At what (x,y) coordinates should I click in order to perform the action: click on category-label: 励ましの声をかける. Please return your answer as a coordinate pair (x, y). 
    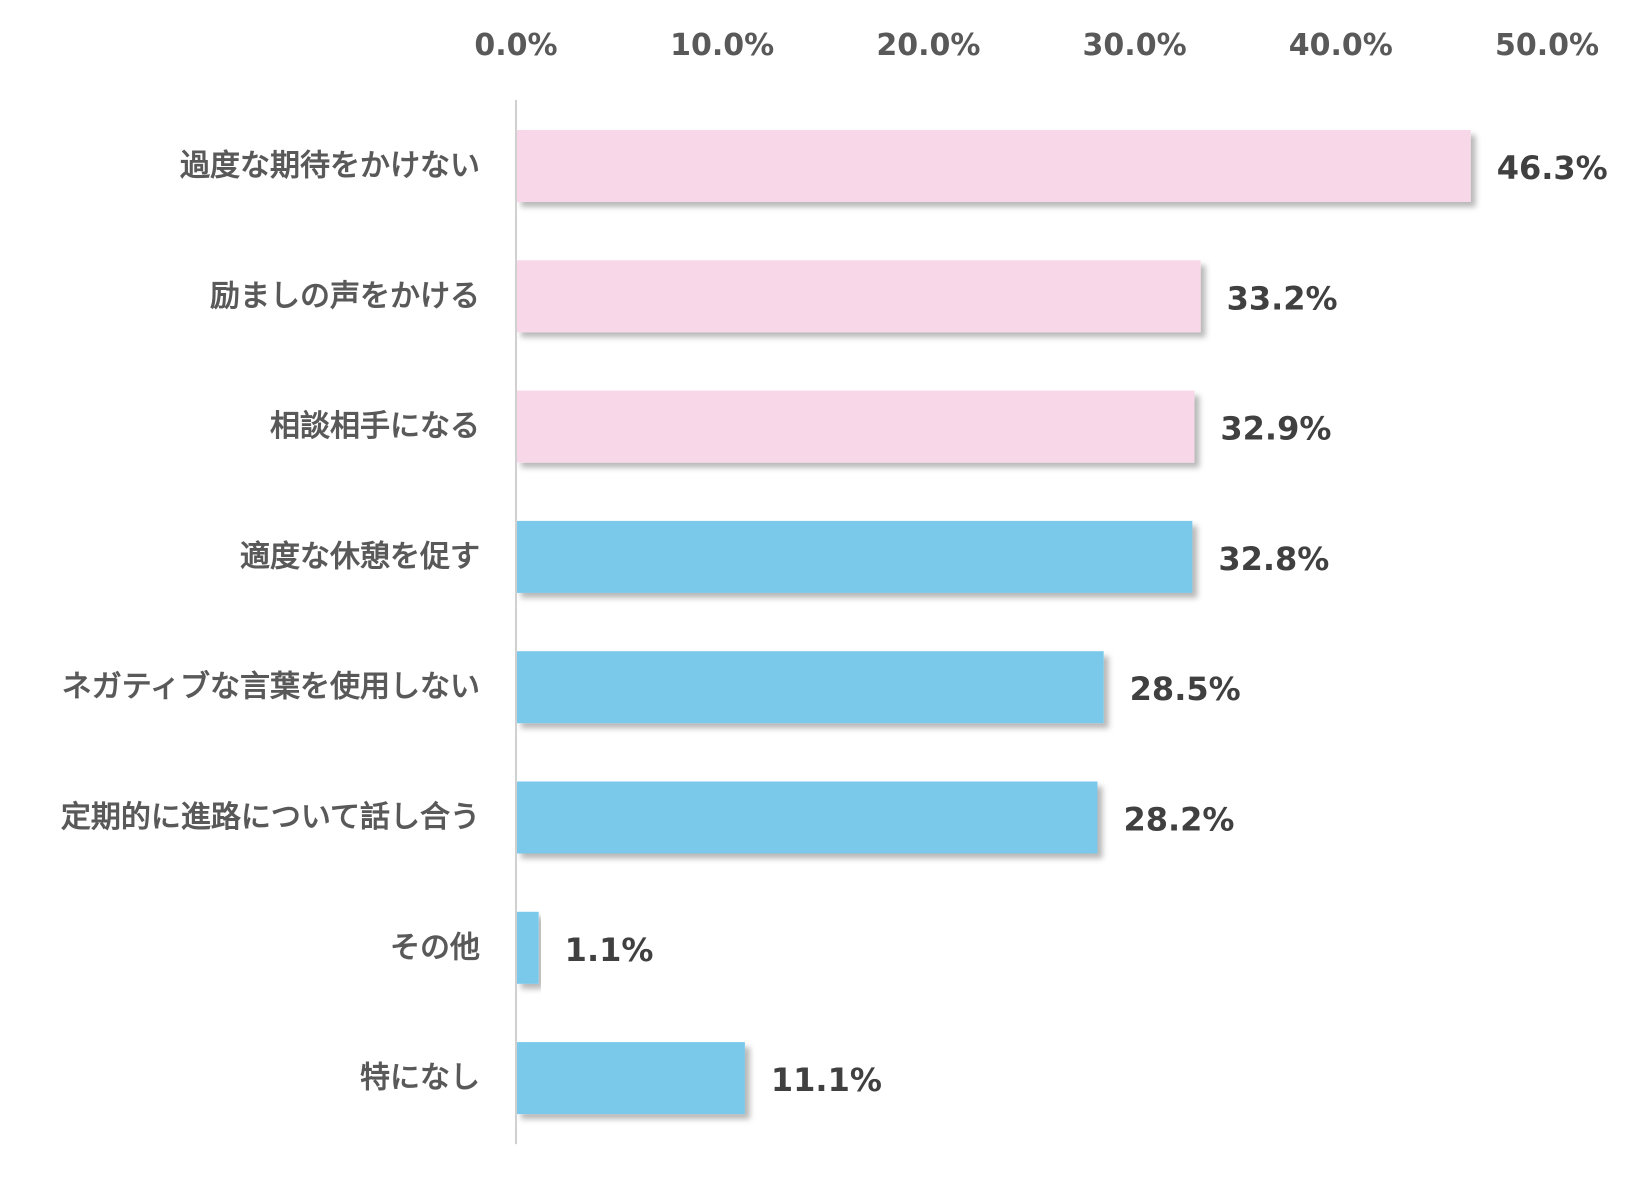
    Looking at the image, I should click on (345, 296).